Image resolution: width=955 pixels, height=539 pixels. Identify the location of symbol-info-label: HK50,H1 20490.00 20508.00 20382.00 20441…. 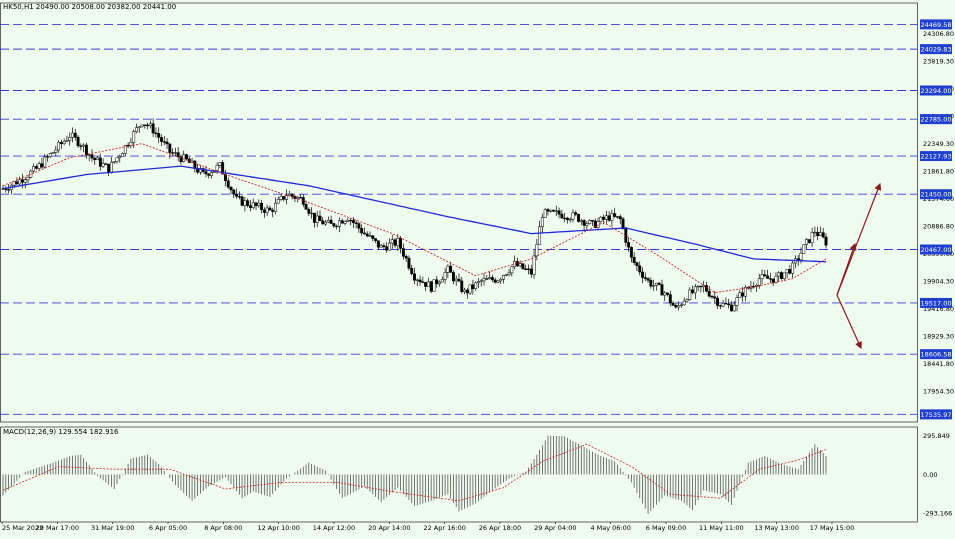
(89, 7).